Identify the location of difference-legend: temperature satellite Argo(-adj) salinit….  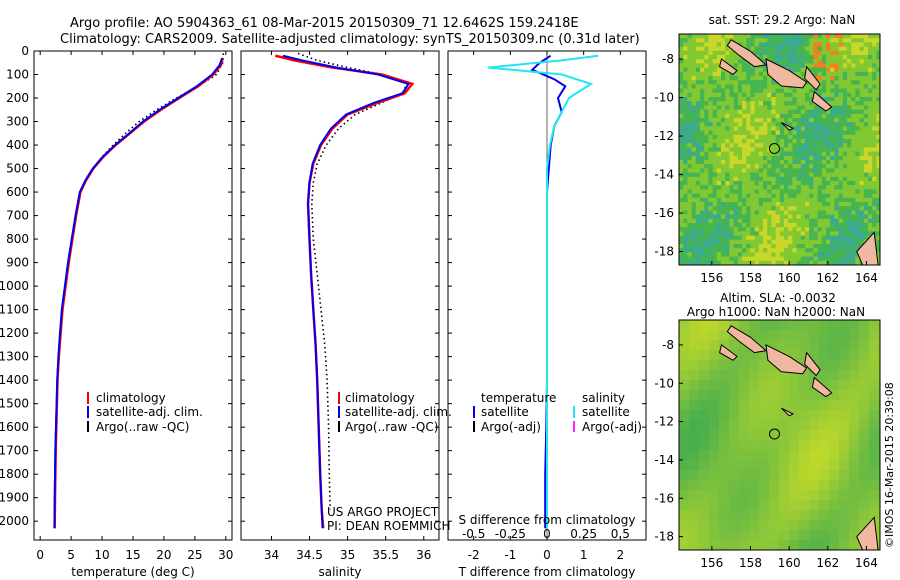
(557, 412).